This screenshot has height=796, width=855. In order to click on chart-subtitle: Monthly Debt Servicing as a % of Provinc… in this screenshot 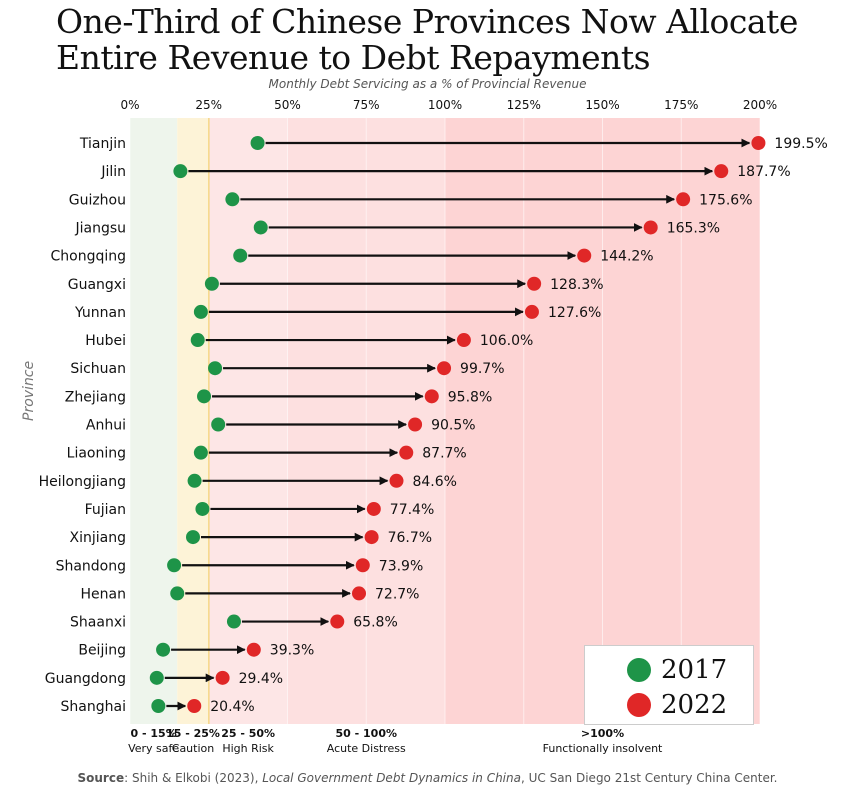, I will do `click(427, 84)`.